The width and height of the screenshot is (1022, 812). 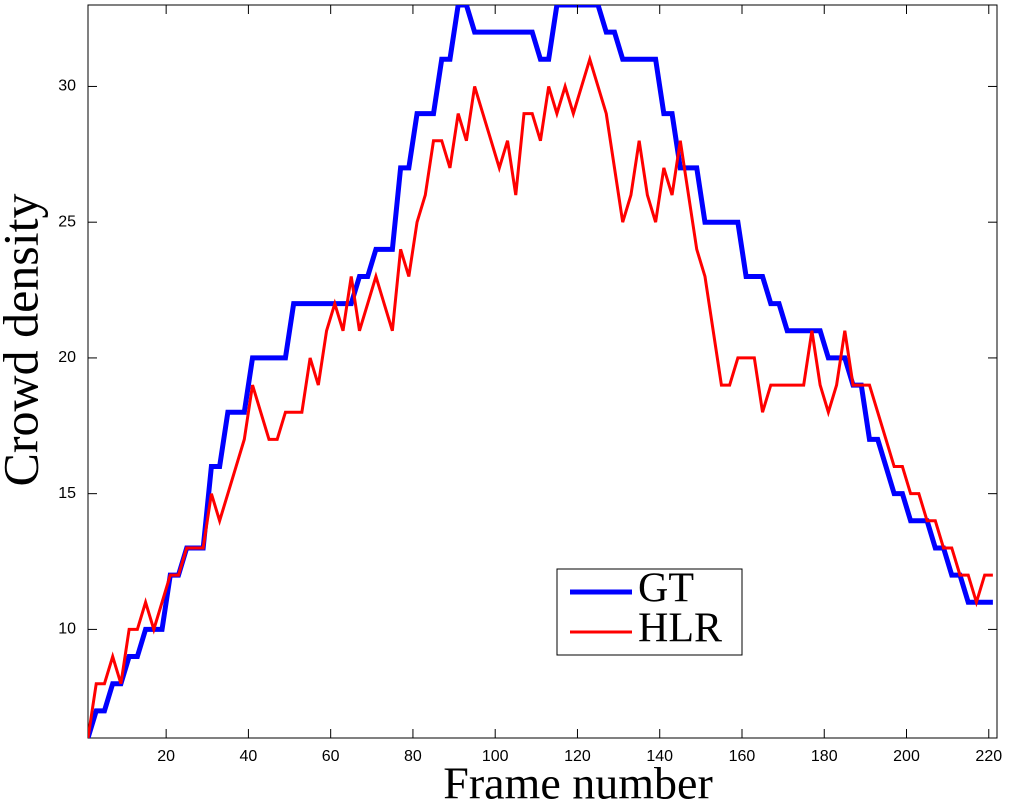 What do you see at coordinates (67, 357) in the screenshot?
I see `y-tick-label: 20` at bounding box center [67, 357].